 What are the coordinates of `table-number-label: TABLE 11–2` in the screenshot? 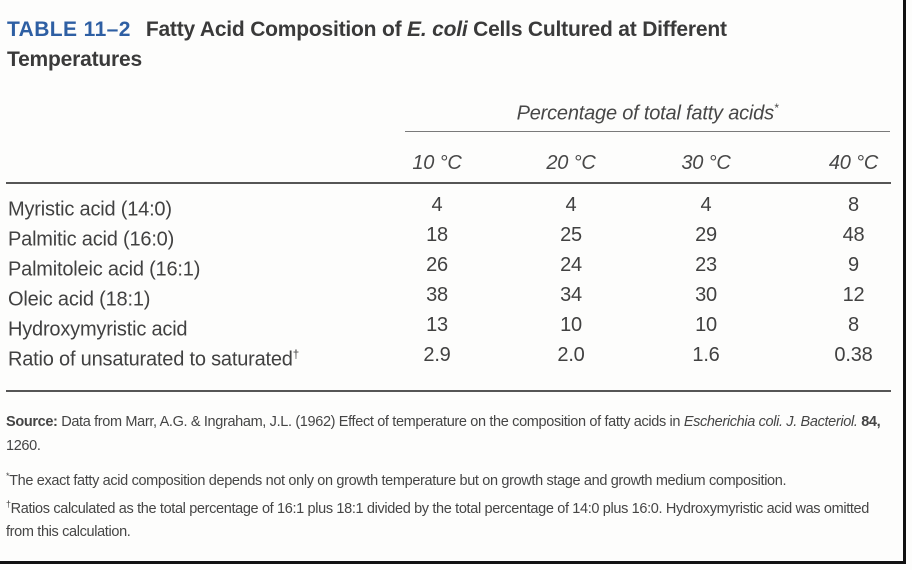 It's located at (69, 29).